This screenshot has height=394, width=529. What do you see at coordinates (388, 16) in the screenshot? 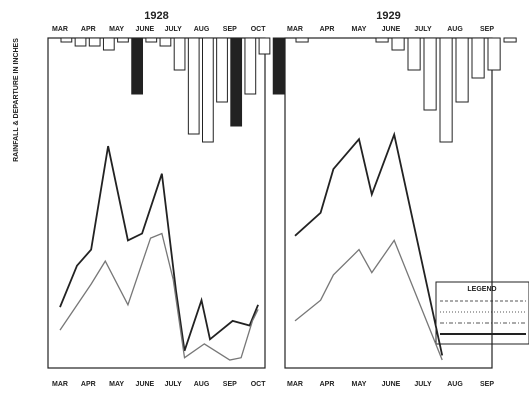
I see `panel-title: 1929` at bounding box center [388, 16].